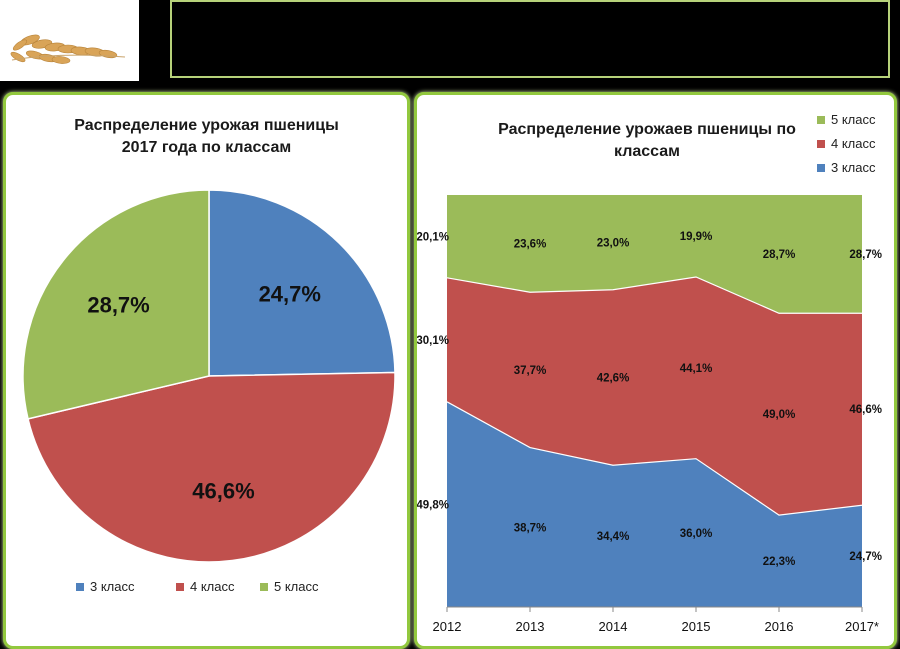 Image resolution: width=900 pixels, height=649 pixels. What do you see at coordinates (530, 626) in the screenshot?
I see `x-tick-label: 2013` at bounding box center [530, 626].